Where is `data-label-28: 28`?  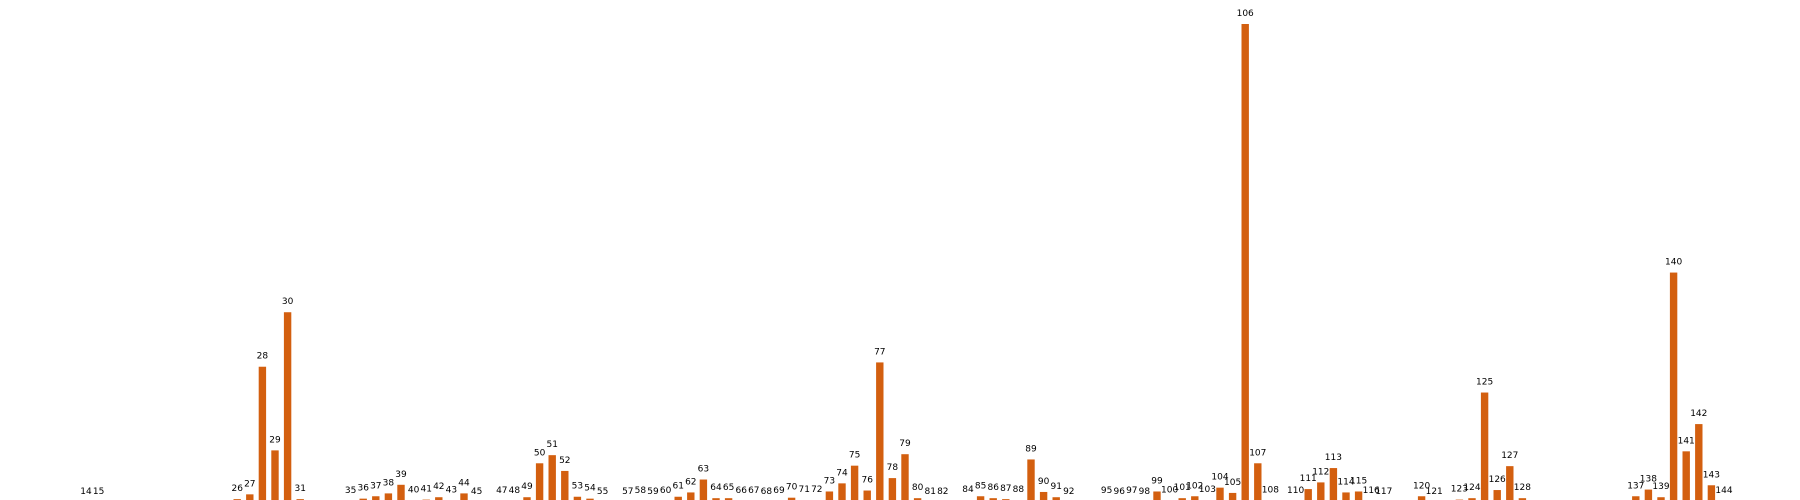
data-label-28: 28 is located at coordinates (263, 357).